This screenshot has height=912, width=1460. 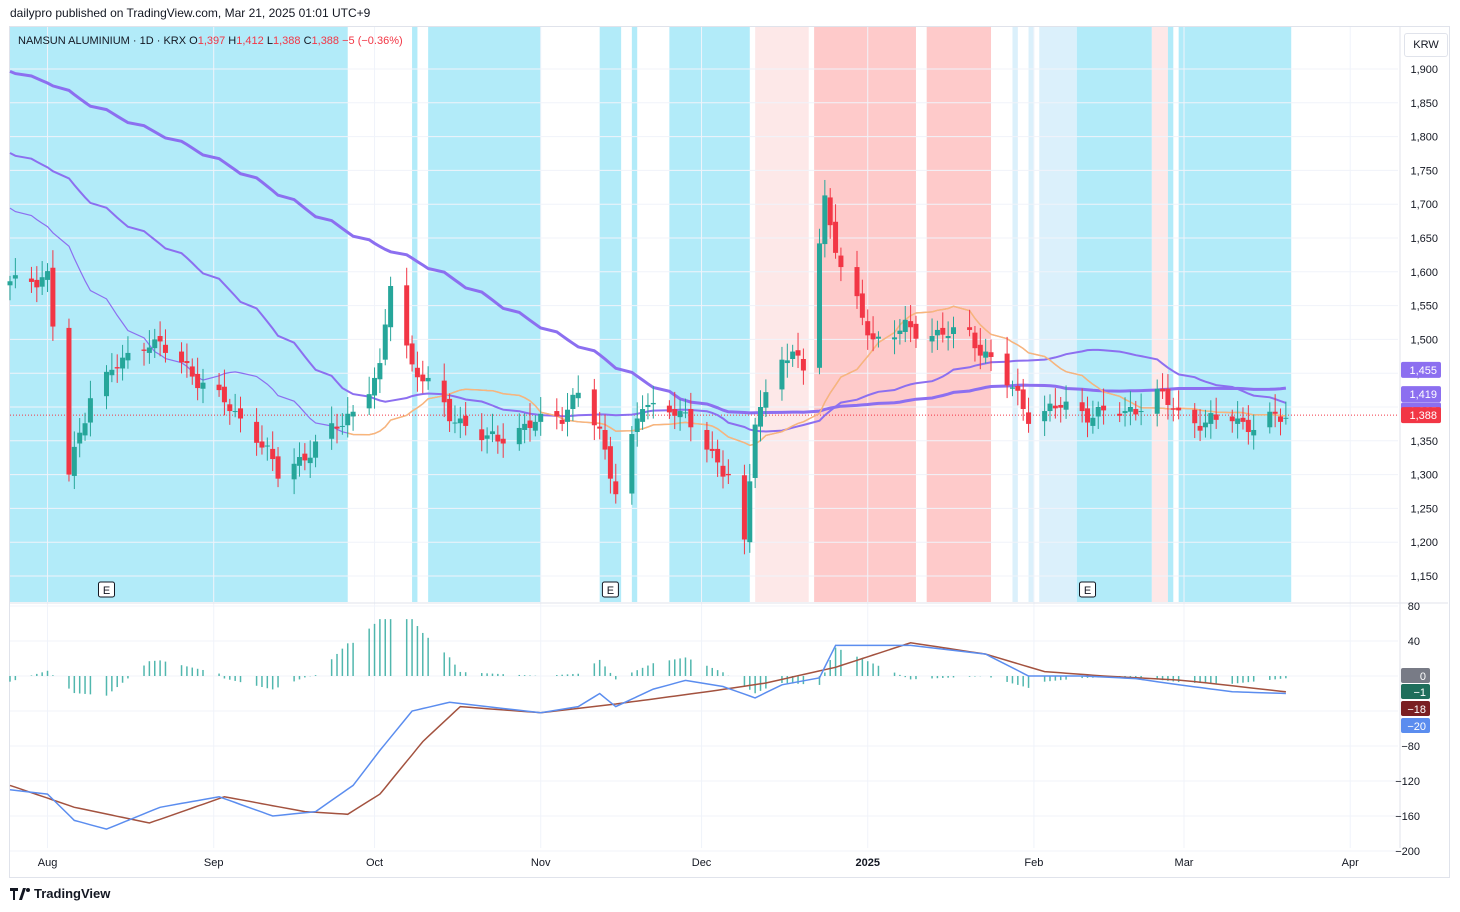 What do you see at coordinates (214, 863) in the screenshot?
I see `time-tick-label: Sep` at bounding box center [214, 863].